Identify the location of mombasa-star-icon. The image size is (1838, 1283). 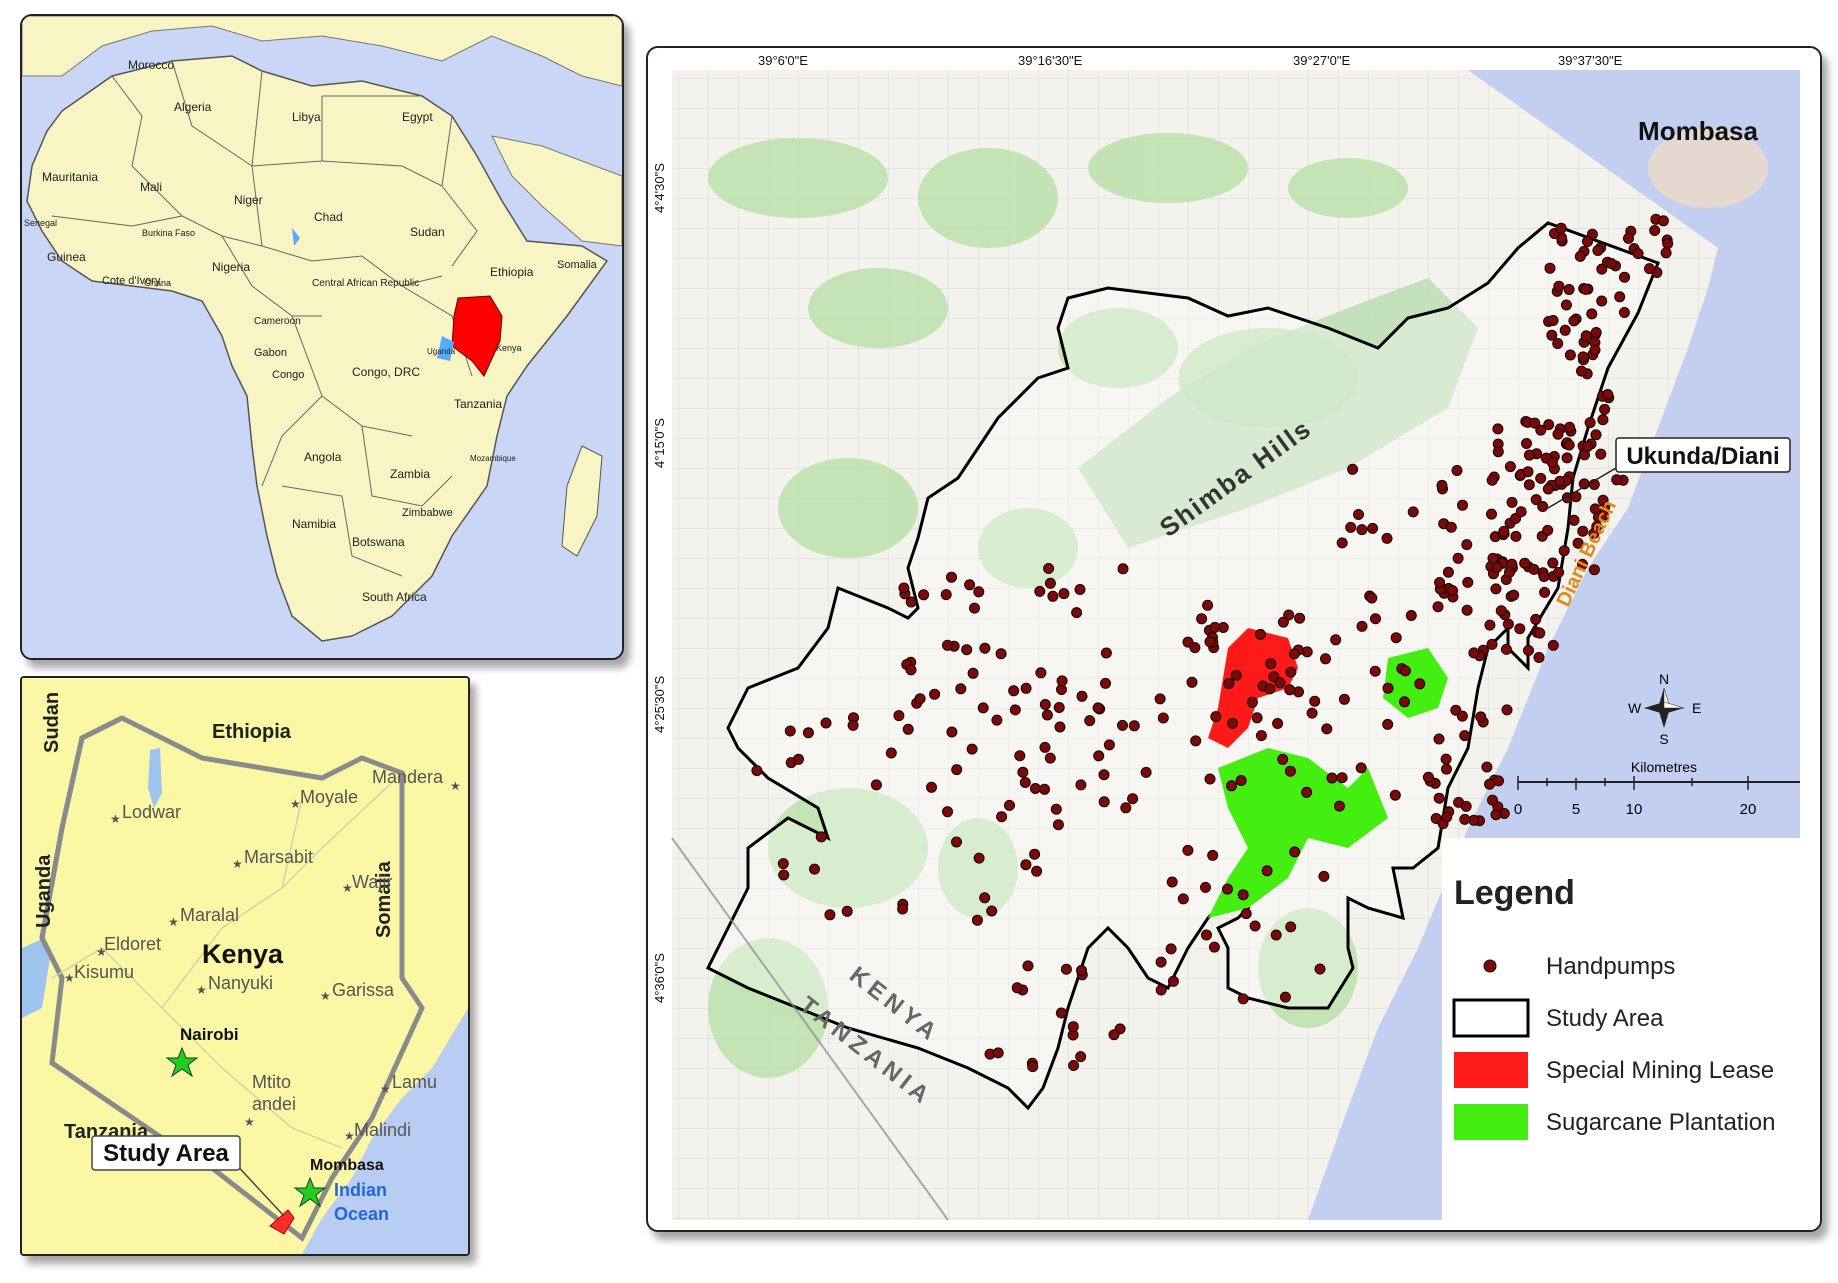
(310, 1192).